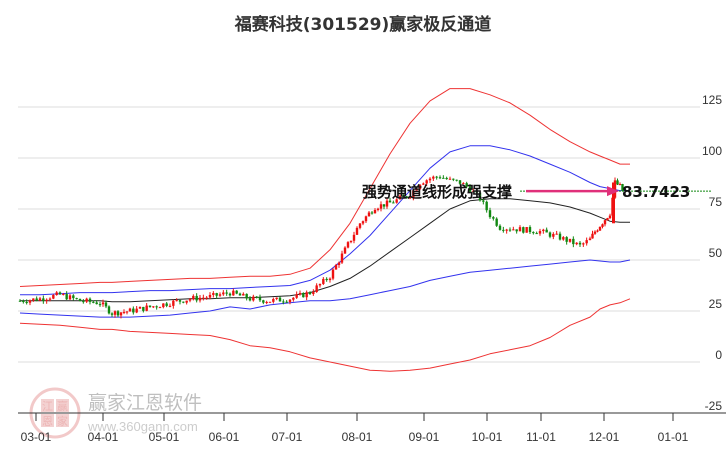 This screenshot has height=450, width=726. Describe the element at coordinates (287, 437) in the screenshot. I see `x-tick-label: 07-01` at that location.